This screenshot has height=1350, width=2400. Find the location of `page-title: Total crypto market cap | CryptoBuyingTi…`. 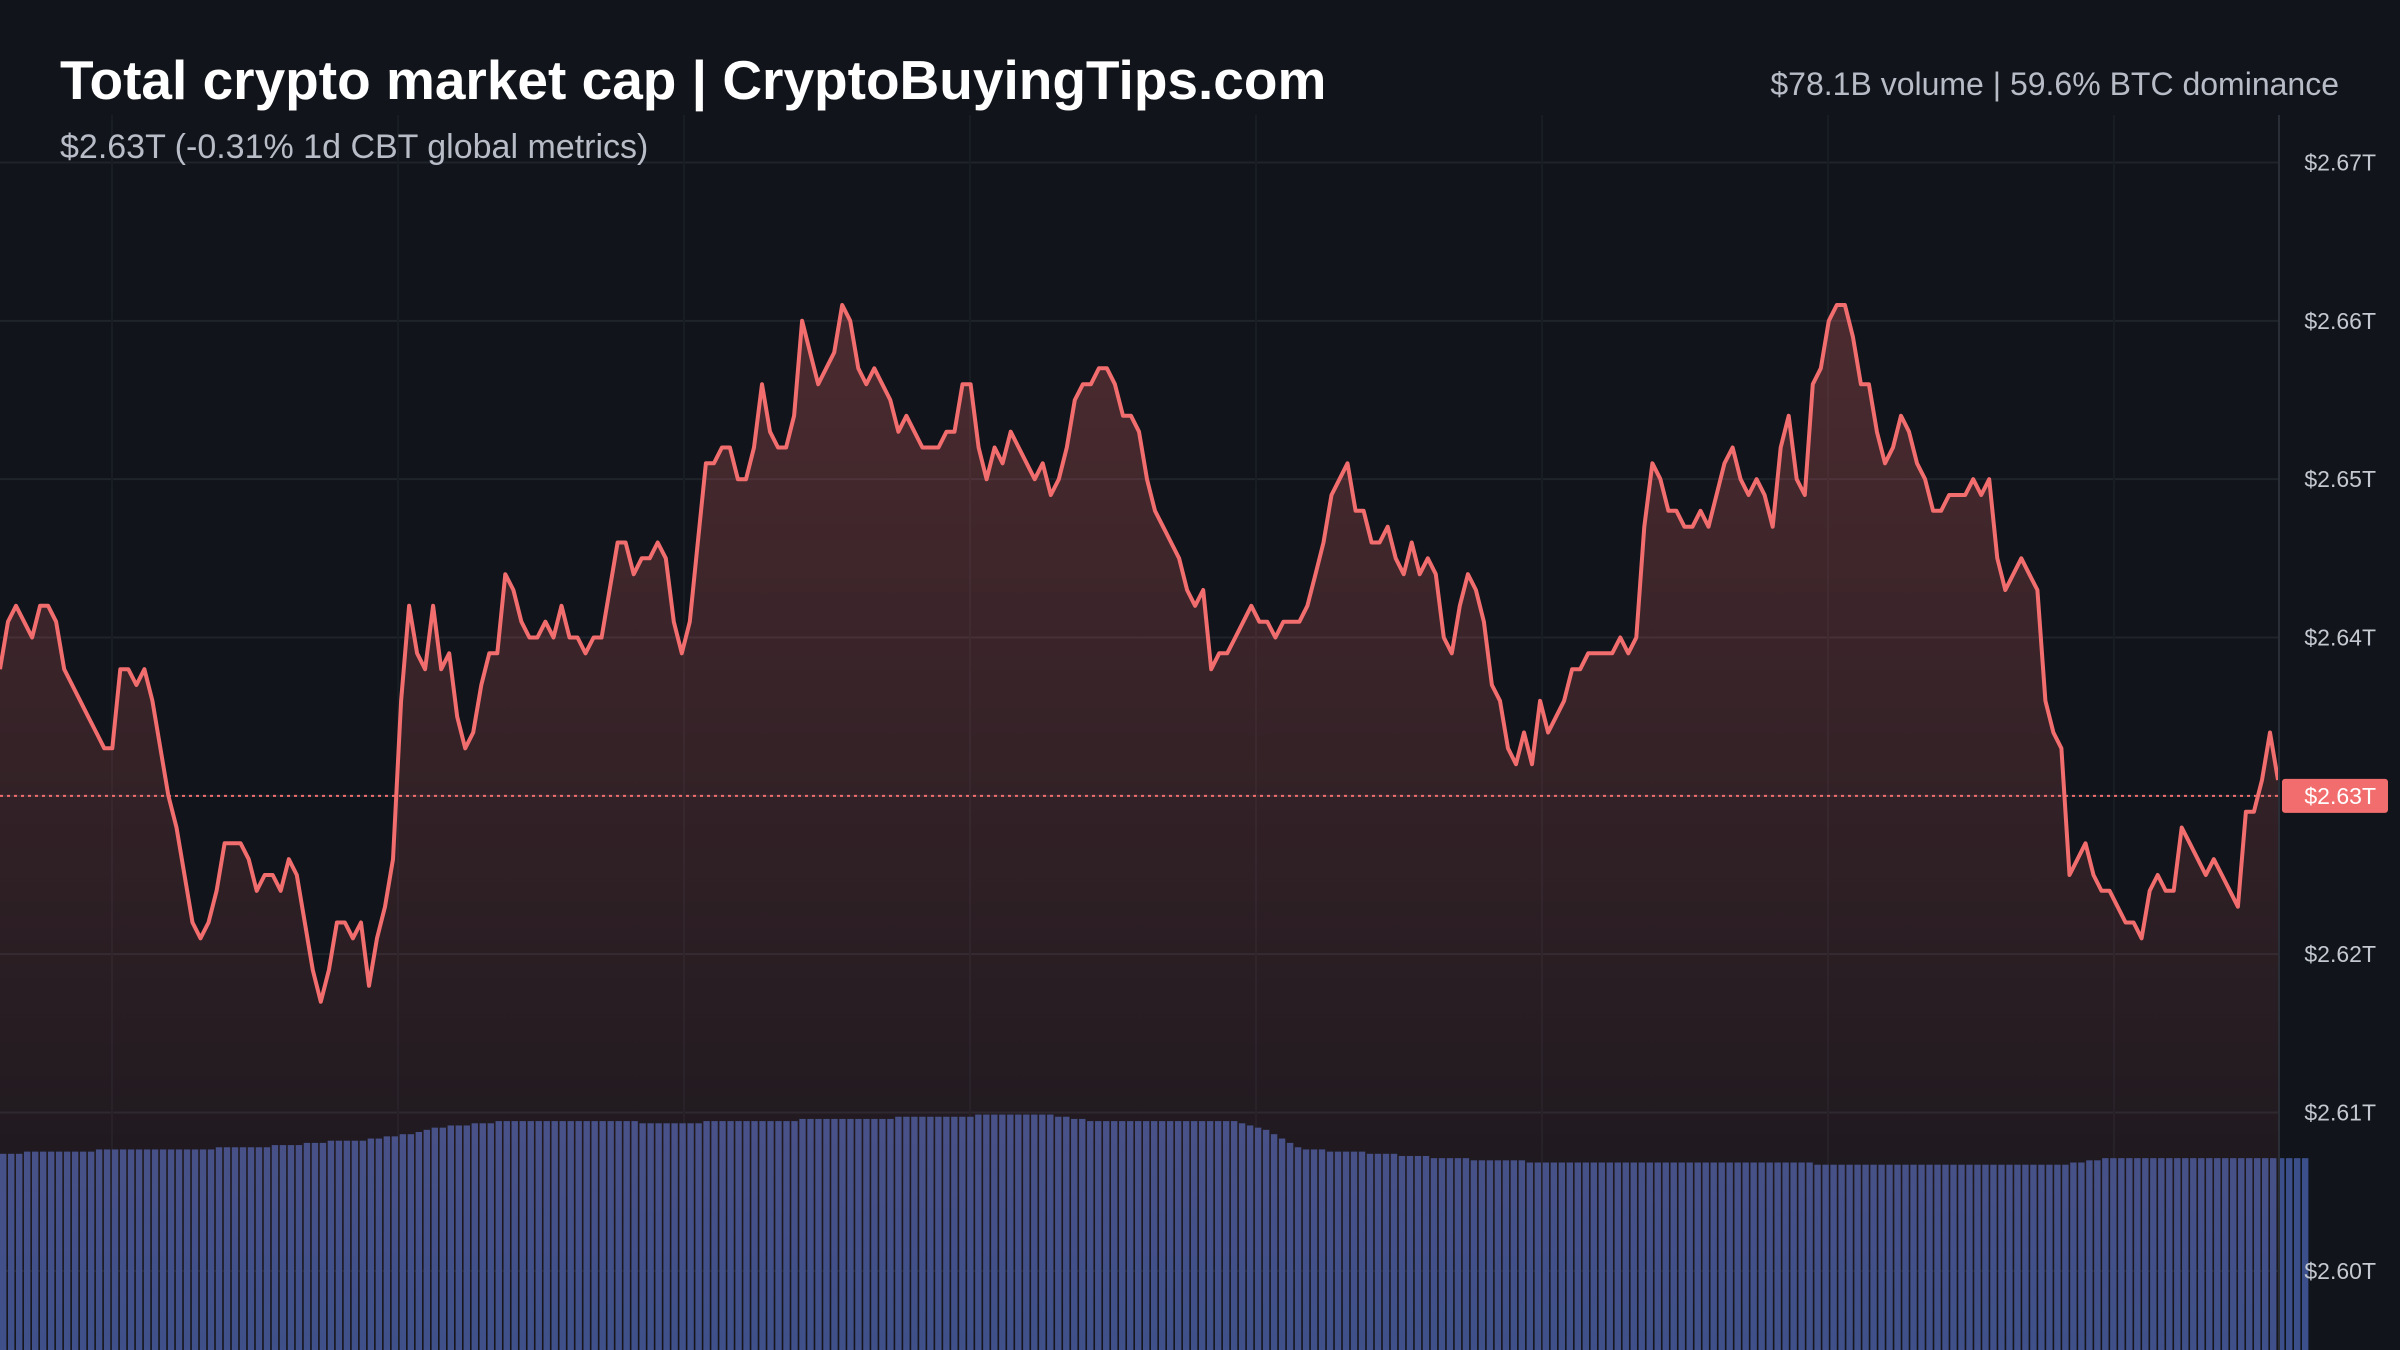

page-title: Total crypto market cap | CryptoBuyingTi… is located at coordinates (693, 80).